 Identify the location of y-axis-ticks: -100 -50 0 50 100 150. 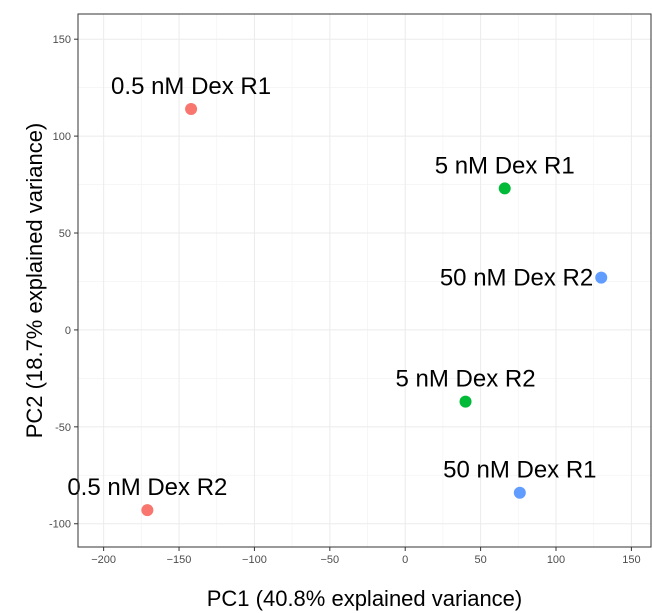
(63, 282).